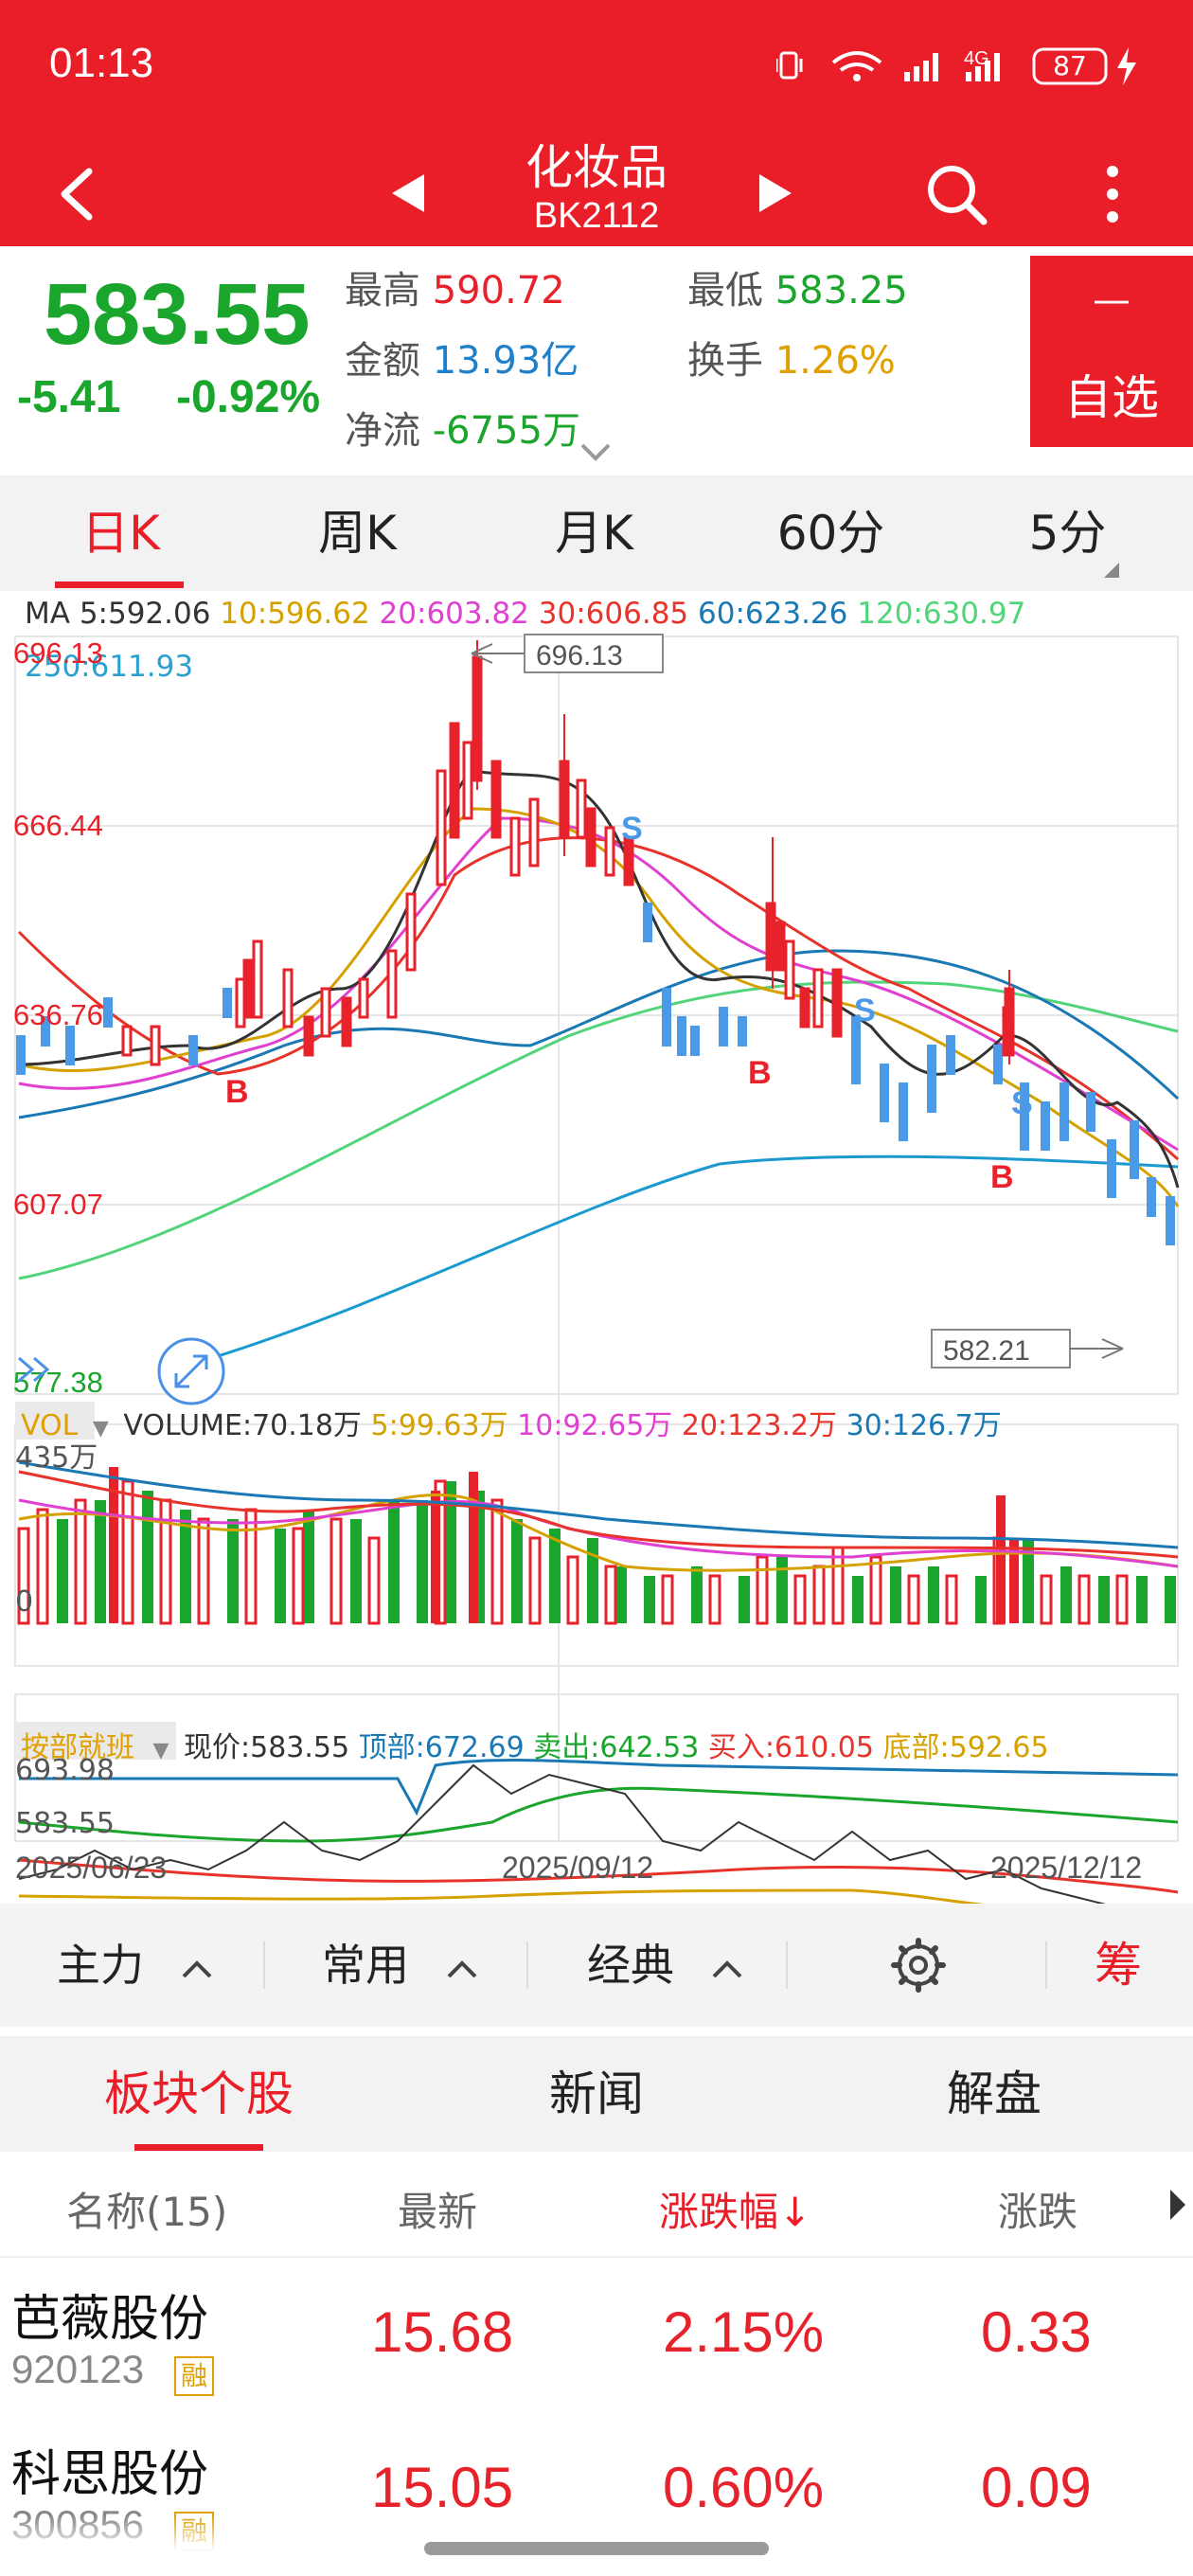 The width and height of the screenshot is (1193, 2576). What do you see at coordinates (1066, 1868) in the screenshot?
I see `date-end: 2025/12/12` at bounding box center [1066, 1868].